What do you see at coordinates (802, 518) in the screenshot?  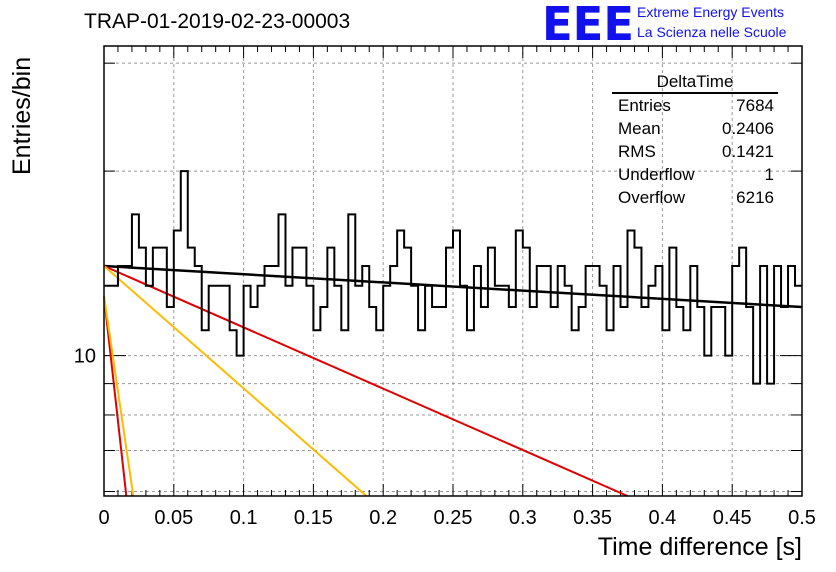 I see `x-tick-label: 0.5` at bounding box center [802, 518].